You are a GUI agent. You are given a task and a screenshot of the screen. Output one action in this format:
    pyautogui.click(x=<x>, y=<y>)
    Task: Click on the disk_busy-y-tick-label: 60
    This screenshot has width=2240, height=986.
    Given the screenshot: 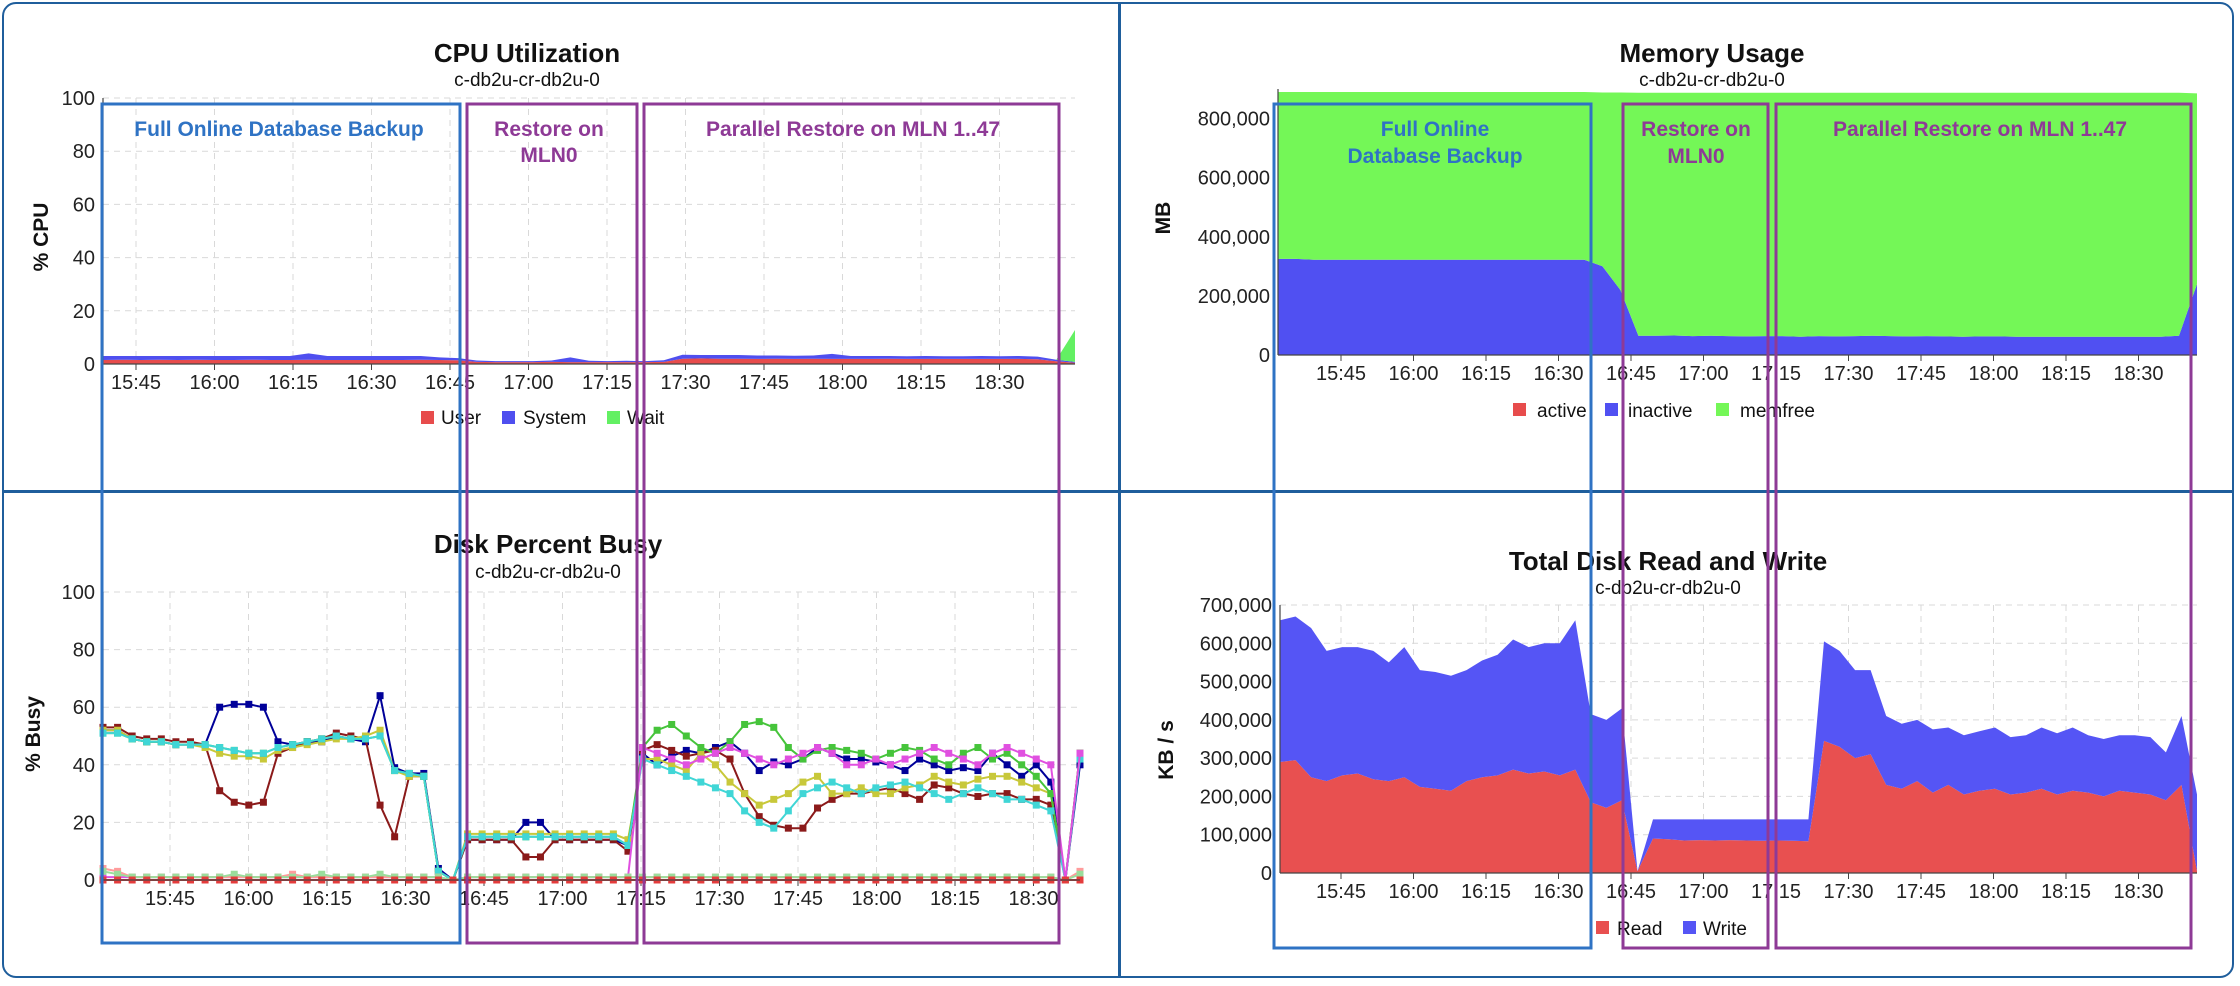 What is the action you would take?
    pyautogui.click(x=84, y=708)
    